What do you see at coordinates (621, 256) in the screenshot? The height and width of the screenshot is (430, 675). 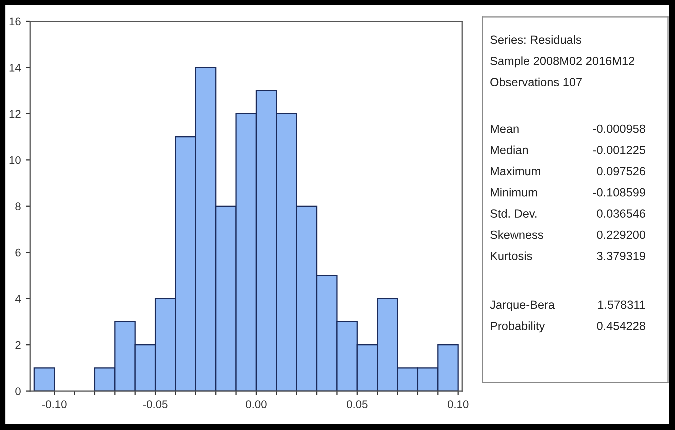 I see `text: 3.379319` at bounding box center [621, 256].